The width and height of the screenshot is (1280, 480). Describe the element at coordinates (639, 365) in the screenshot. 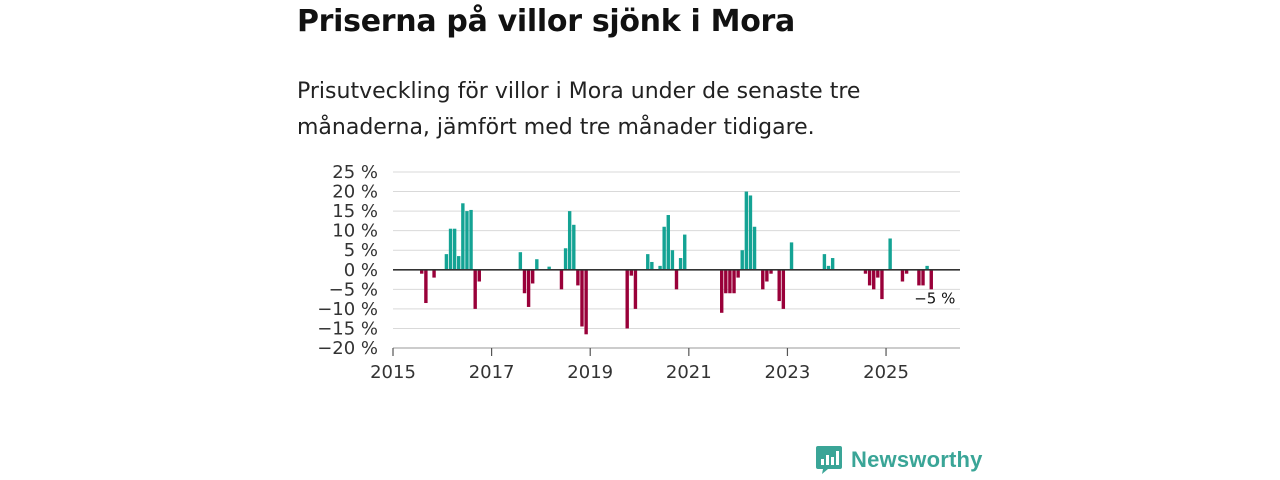

I see `x-axis-ticks: 2015 2017 2019 2021 2023 2025` at that location.